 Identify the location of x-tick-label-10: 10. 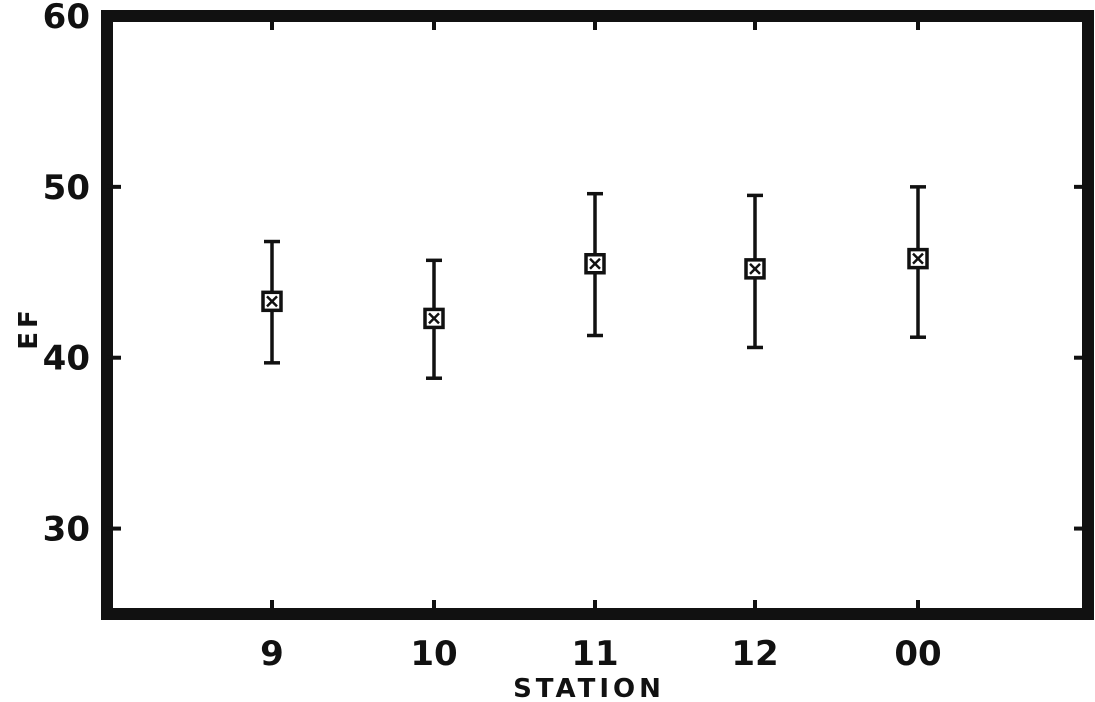
(433, 654).